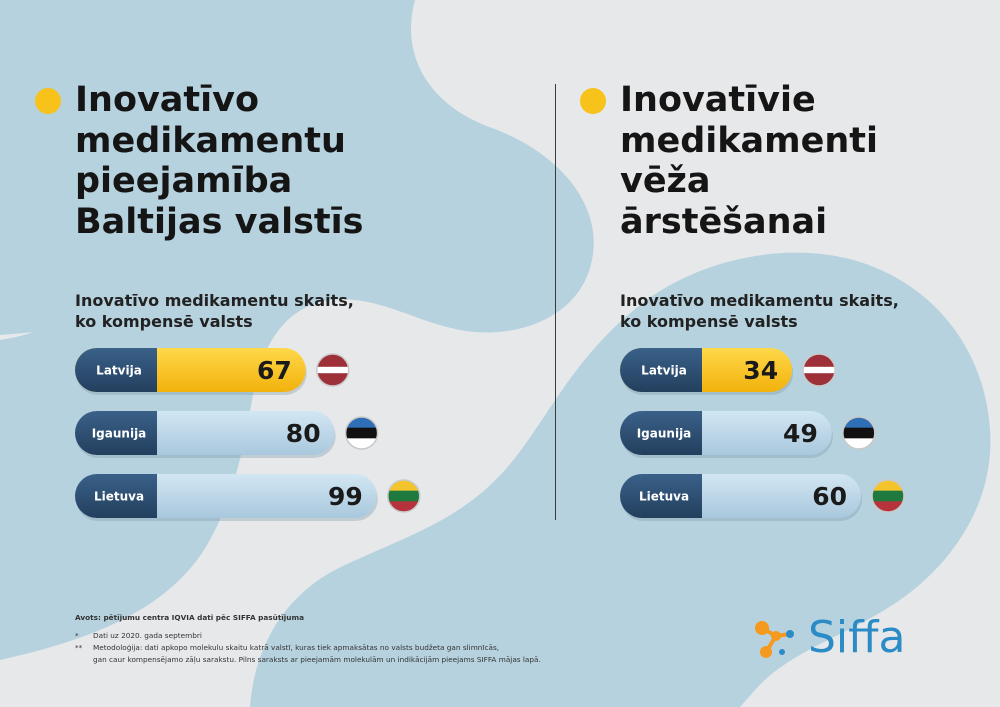 The height and width of the screenshot is (707, 1000). What do you see at coordinates (665, 181) in the screenshot?
I see `title-line: vēža` at bounding box center [665, 181].